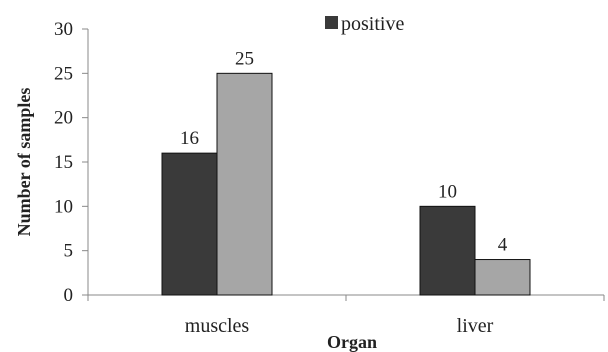 The height and width of the screenshot is (352, 608). What do you see at coordinates (244, 58) in the screenshot?
I see `data-label-muscles-series2: 25` at bounding box center [244, 58].